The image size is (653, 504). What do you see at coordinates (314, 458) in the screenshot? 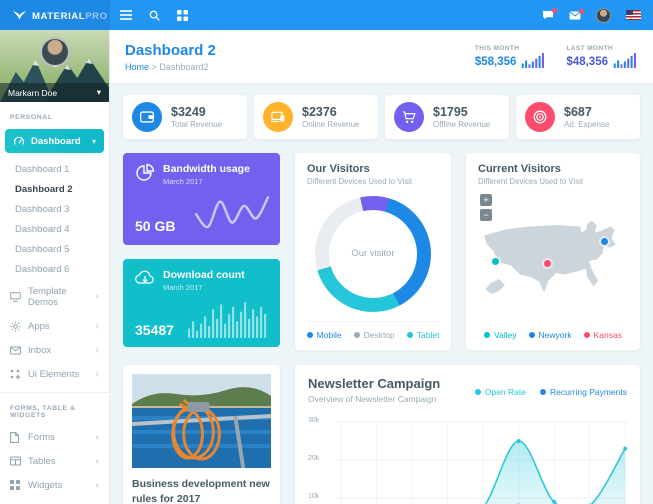
I see `y-axis-tick: 20k` at bounding box center [314, 458].